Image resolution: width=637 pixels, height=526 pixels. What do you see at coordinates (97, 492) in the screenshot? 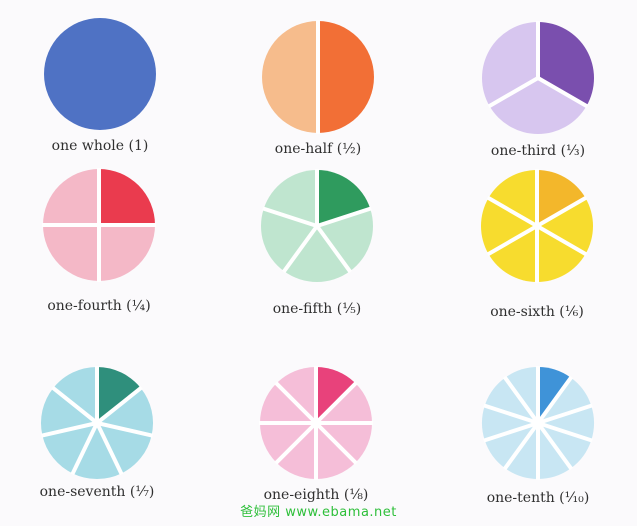
I see `fraction-label: one-seventh (⅐)` at bounding box center [97, 492].